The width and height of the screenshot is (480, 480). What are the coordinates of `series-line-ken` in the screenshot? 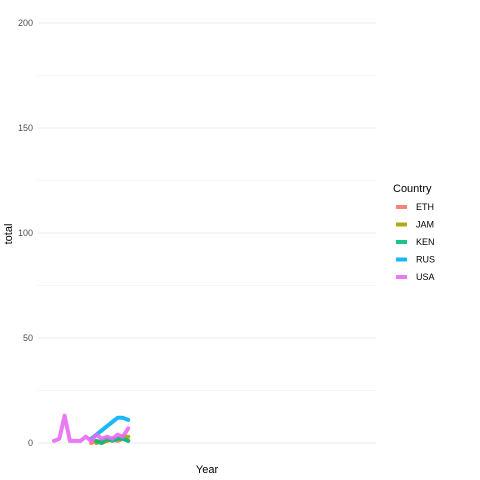 It's located at (112, 440).